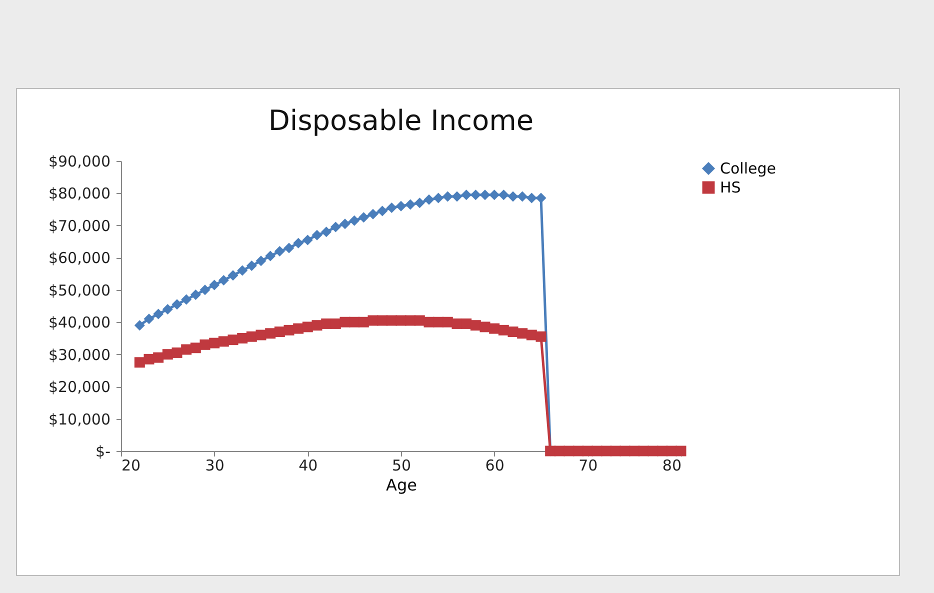 Image resolution: width=934 pixels, height=593 pixels. Describe the element at coordinates (494, 465) in the screenshot. I see `x-tick-label: 60` at that location.